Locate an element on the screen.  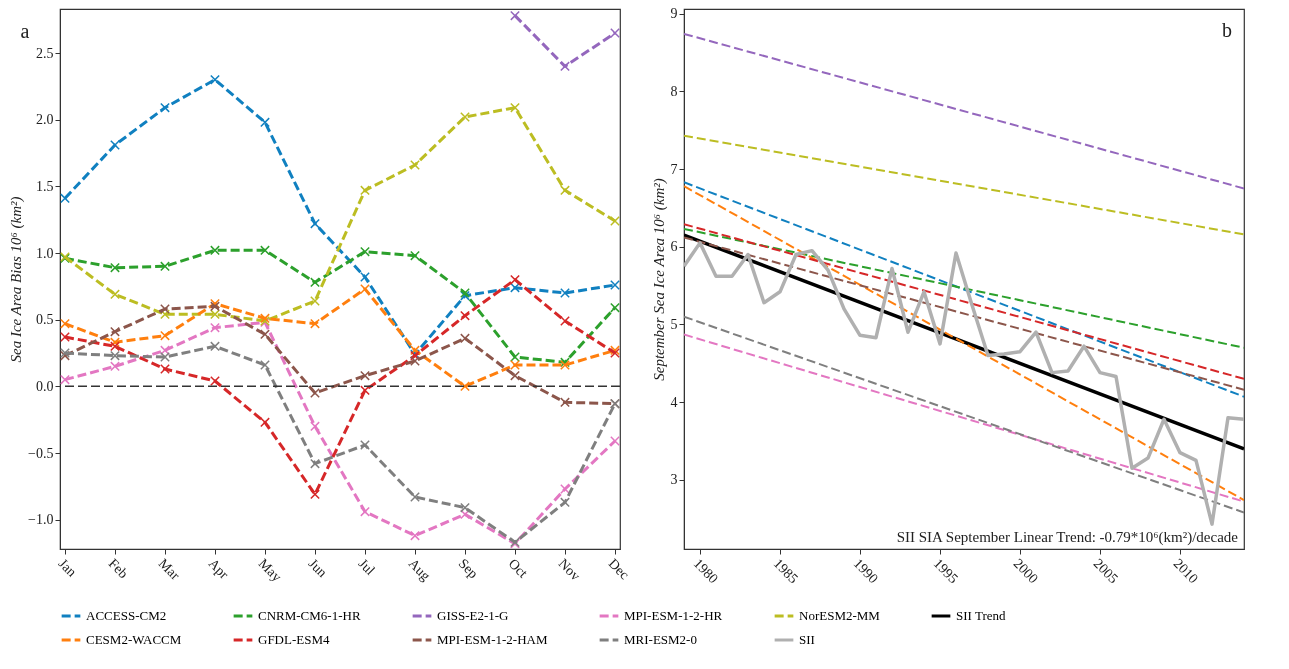
x-tick-label: Feb is located at coordinates (118, 568).